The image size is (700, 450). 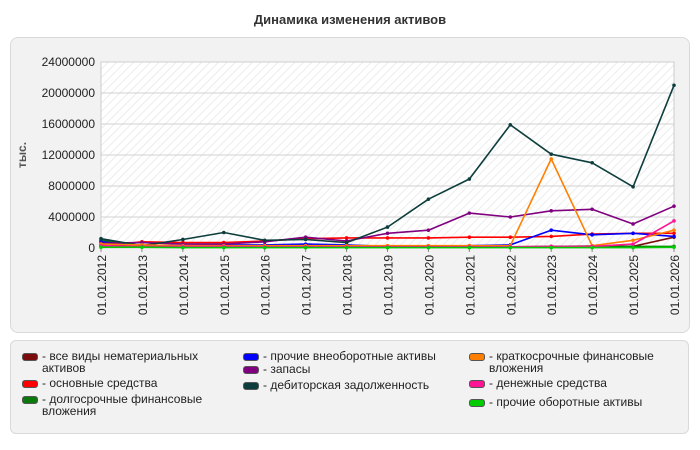 I want to click on y-tick-label: 12000000, so click(x=69, y=155).